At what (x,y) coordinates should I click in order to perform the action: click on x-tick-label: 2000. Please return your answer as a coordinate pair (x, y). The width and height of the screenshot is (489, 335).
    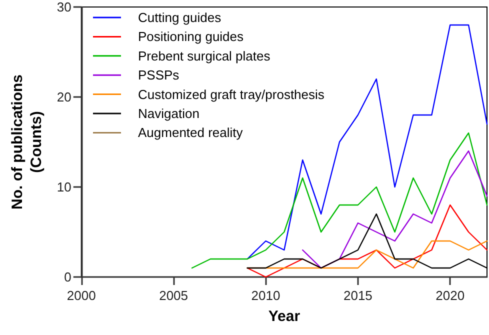
    Looking at the image, I should click on (81, 295).